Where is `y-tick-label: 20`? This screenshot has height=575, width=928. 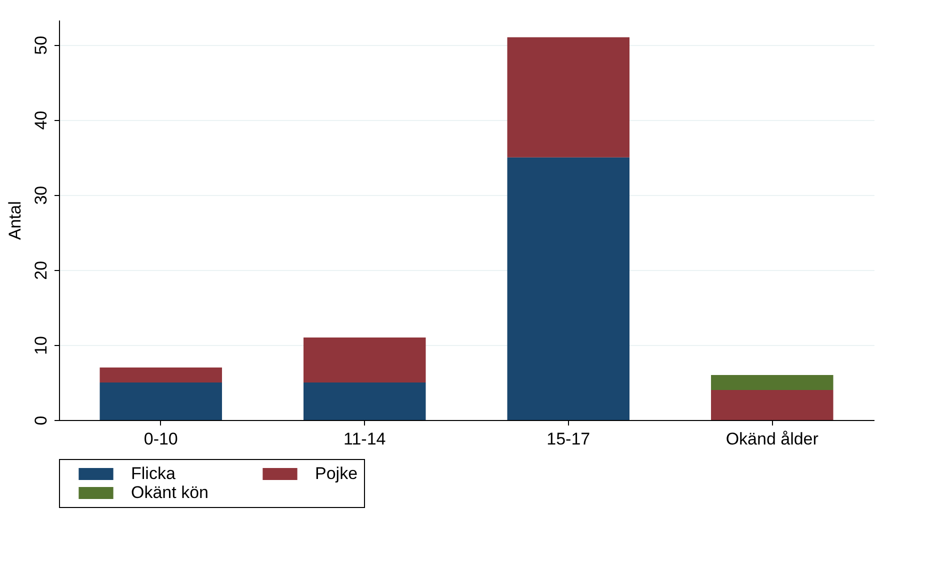
y-tick-label: 20 is located at coordinates (41, 270).